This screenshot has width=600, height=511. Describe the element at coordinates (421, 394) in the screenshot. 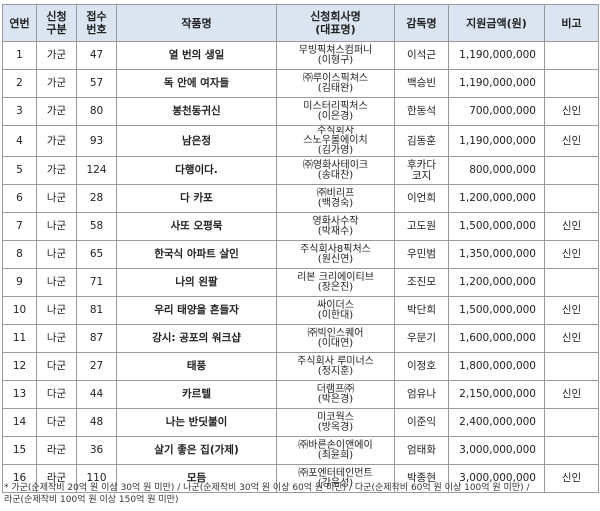

I see `table-cell: 엄유나` at that location.